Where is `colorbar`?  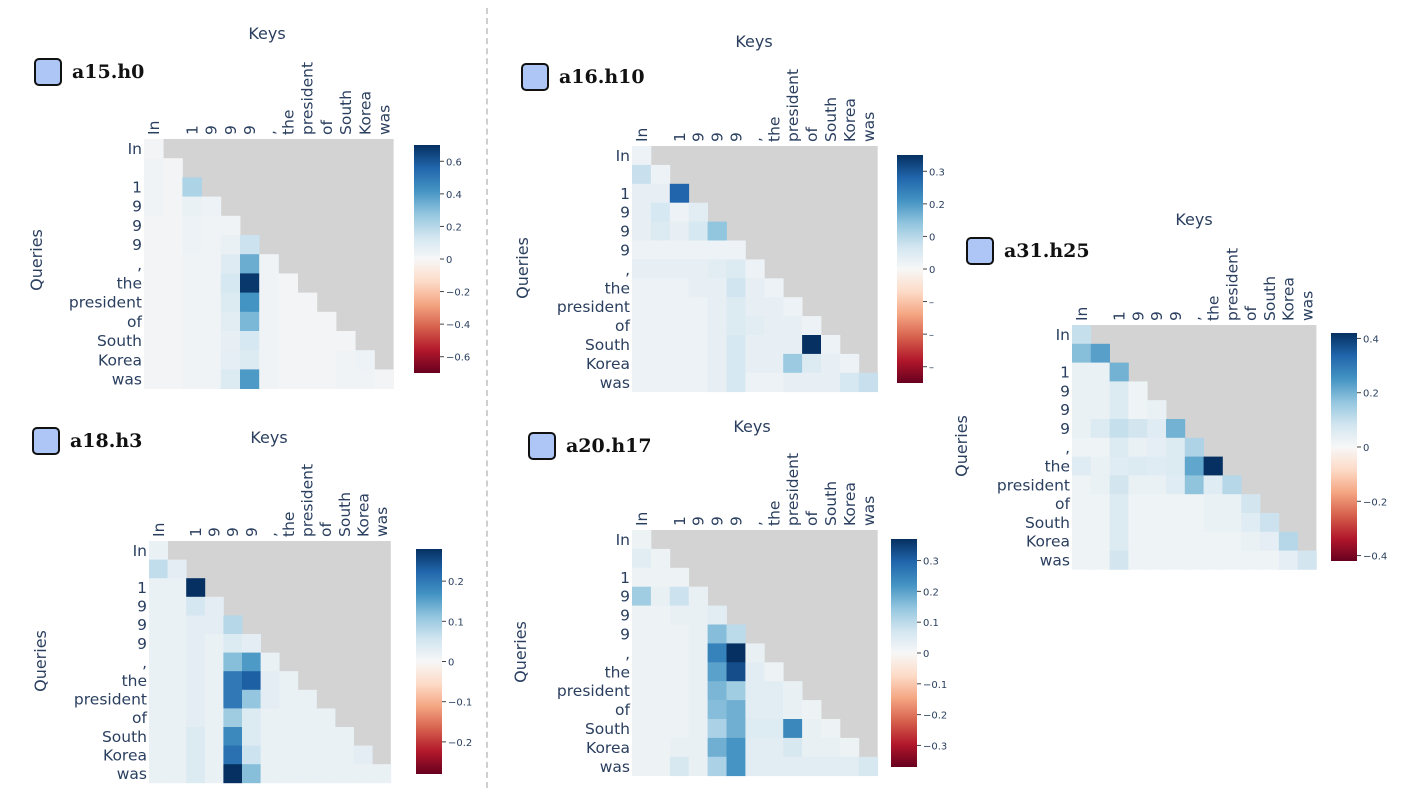
colorbar is located at coordinates (910, 269).